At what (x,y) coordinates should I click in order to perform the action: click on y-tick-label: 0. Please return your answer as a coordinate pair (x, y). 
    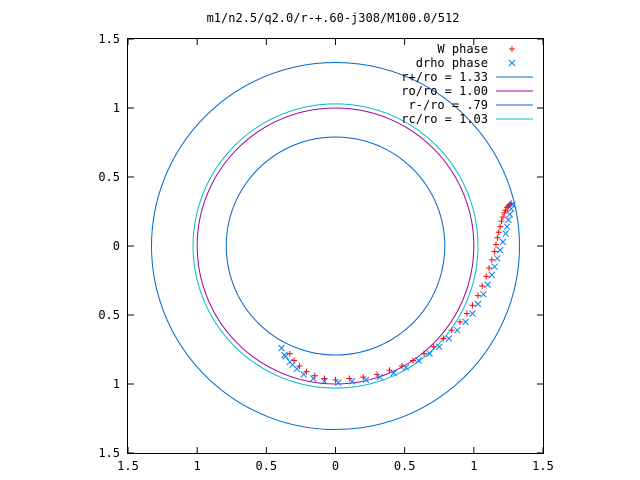
    Looking at the image, I should click on (116, 246).